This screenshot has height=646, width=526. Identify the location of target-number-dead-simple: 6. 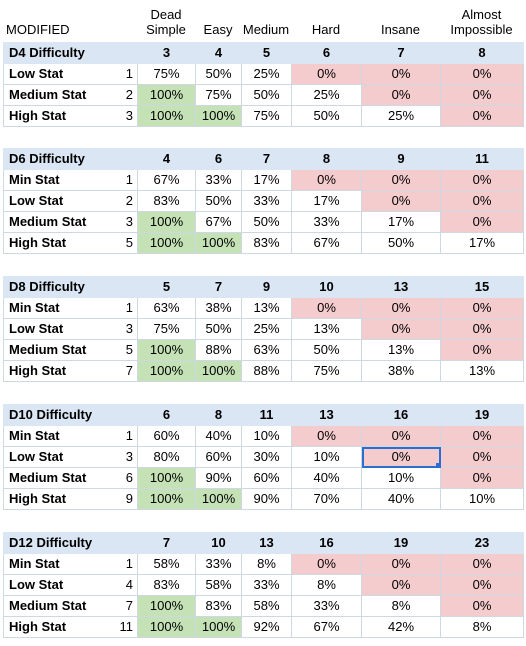
(167, 415).